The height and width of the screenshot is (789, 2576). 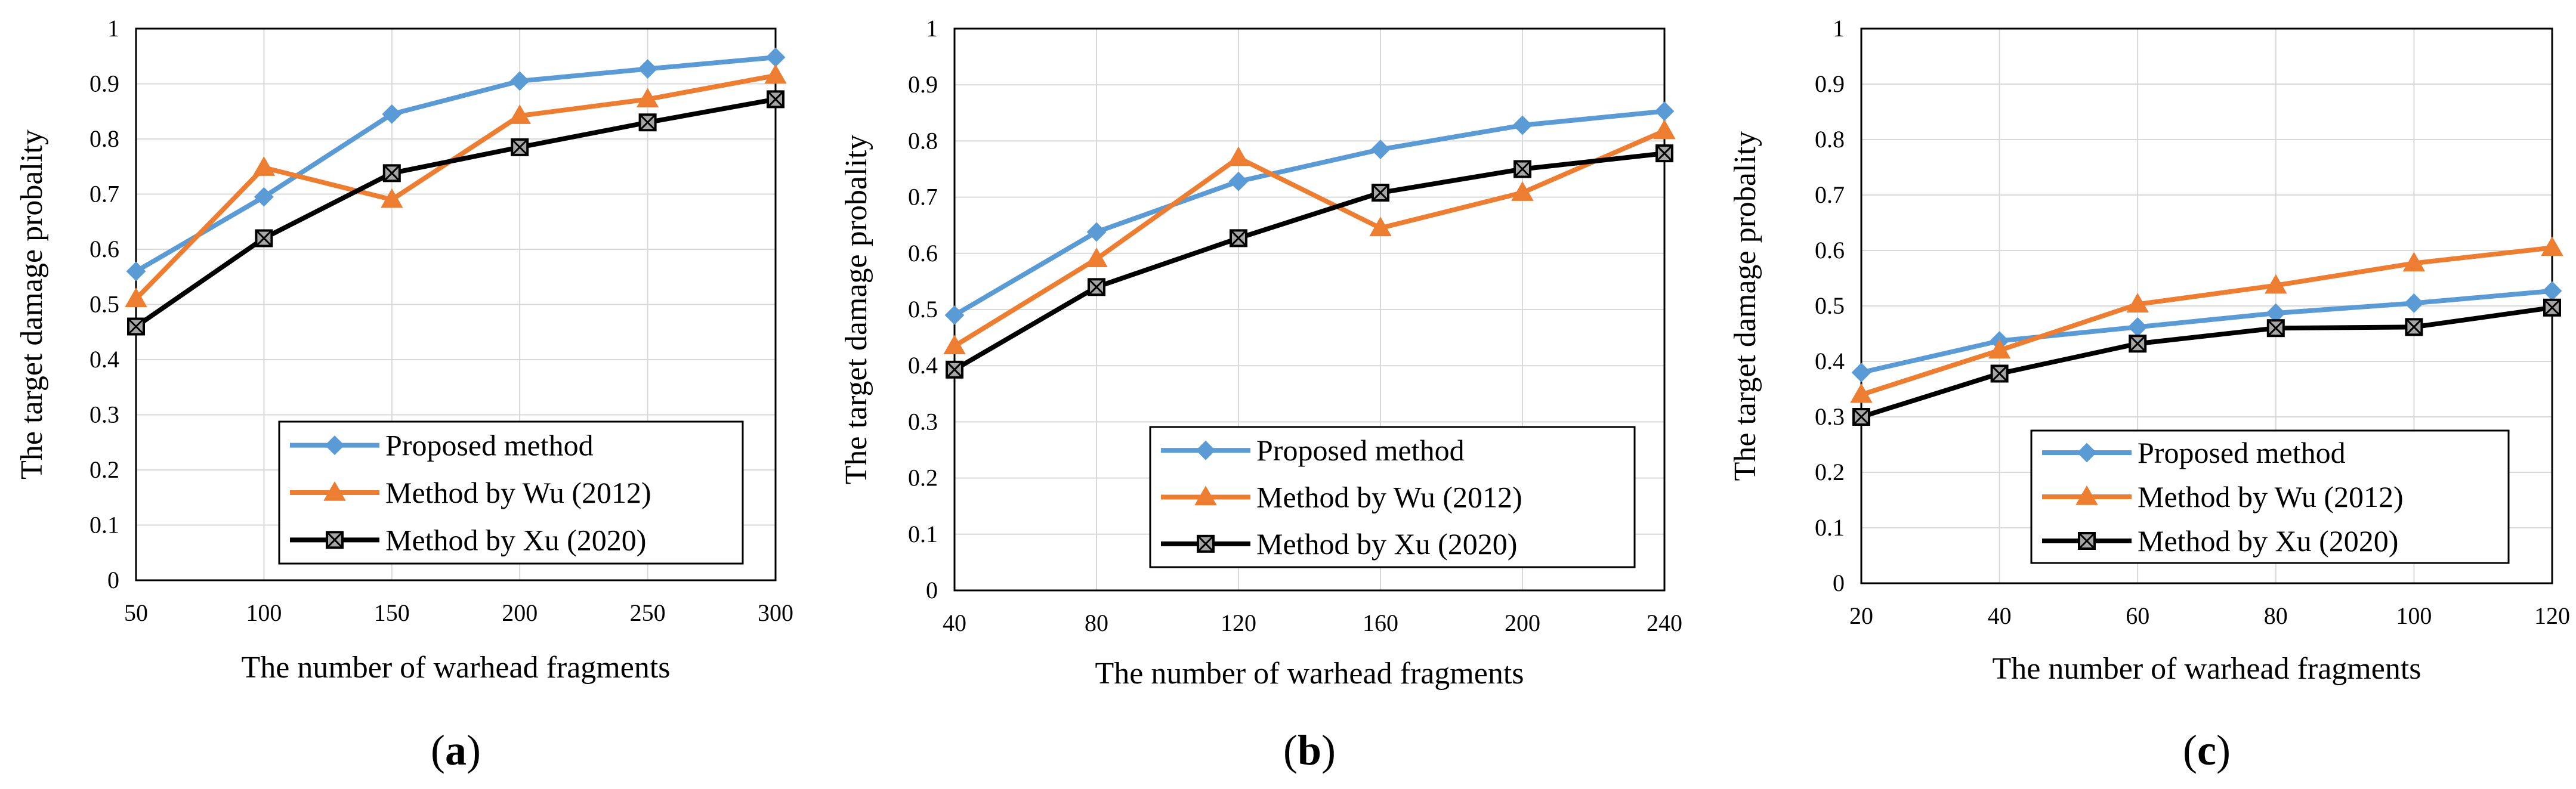 What do you see at coordinates (775, 612) in the screenshot?
I see `x-tick-label: 300` at bounding box center [775, 612].